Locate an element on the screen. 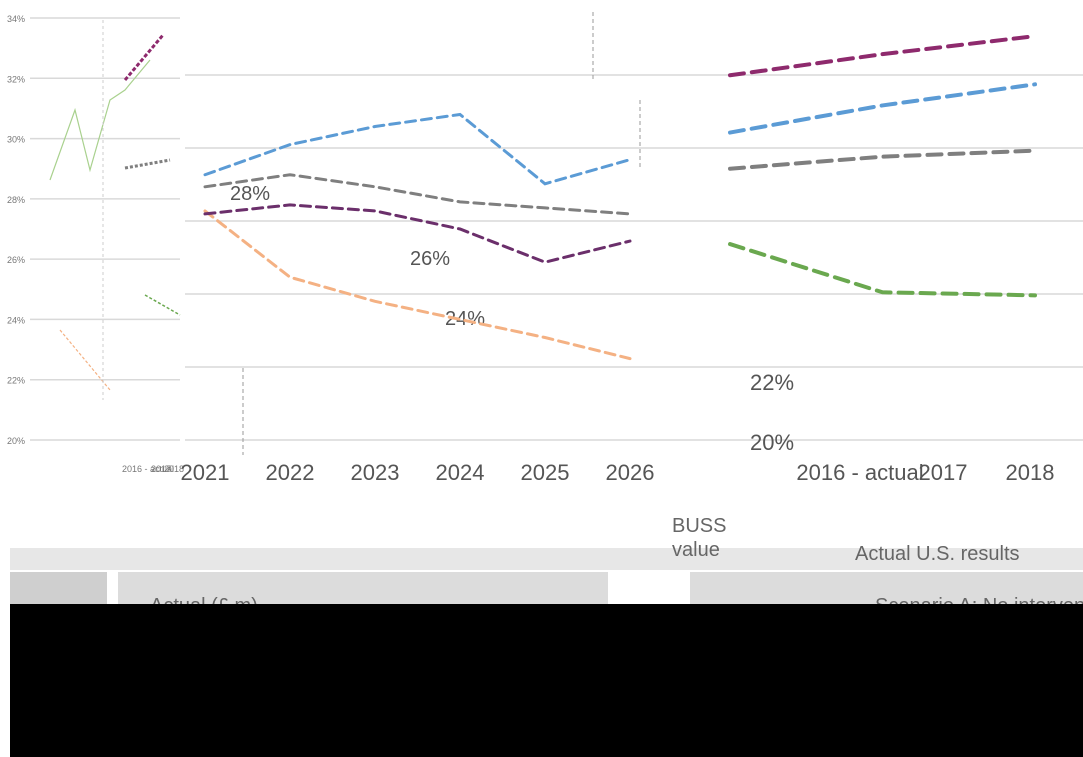 The image size is (1083, 757). x-tick-label: 2023 is located at coordinates (375, 472).